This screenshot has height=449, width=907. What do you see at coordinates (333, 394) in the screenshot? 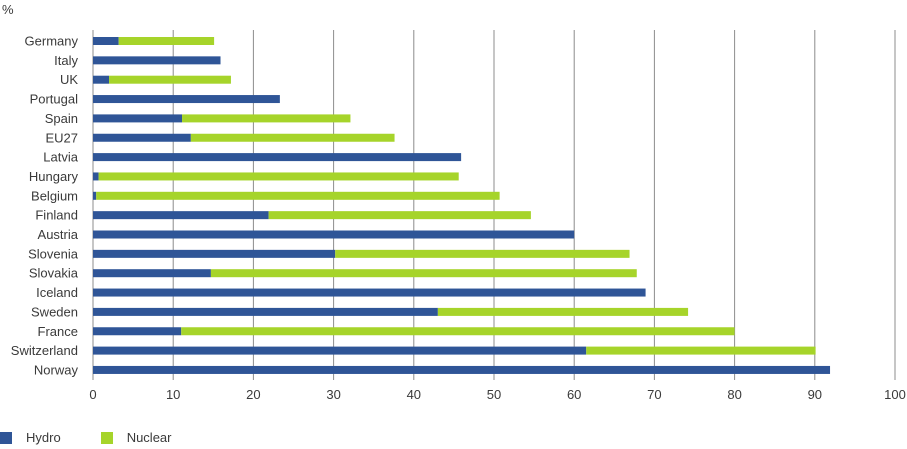
I see `x-tick-label-30: 30` at bounding box center [333, 394].